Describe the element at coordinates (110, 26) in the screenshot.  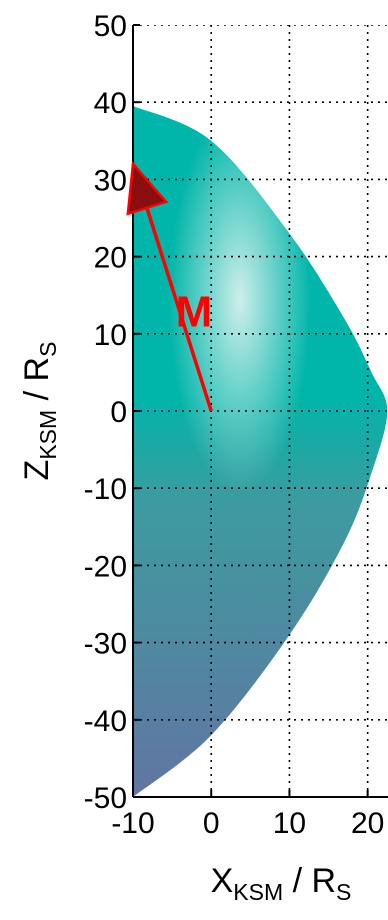
I see `y-tick-label: 50` at that location.